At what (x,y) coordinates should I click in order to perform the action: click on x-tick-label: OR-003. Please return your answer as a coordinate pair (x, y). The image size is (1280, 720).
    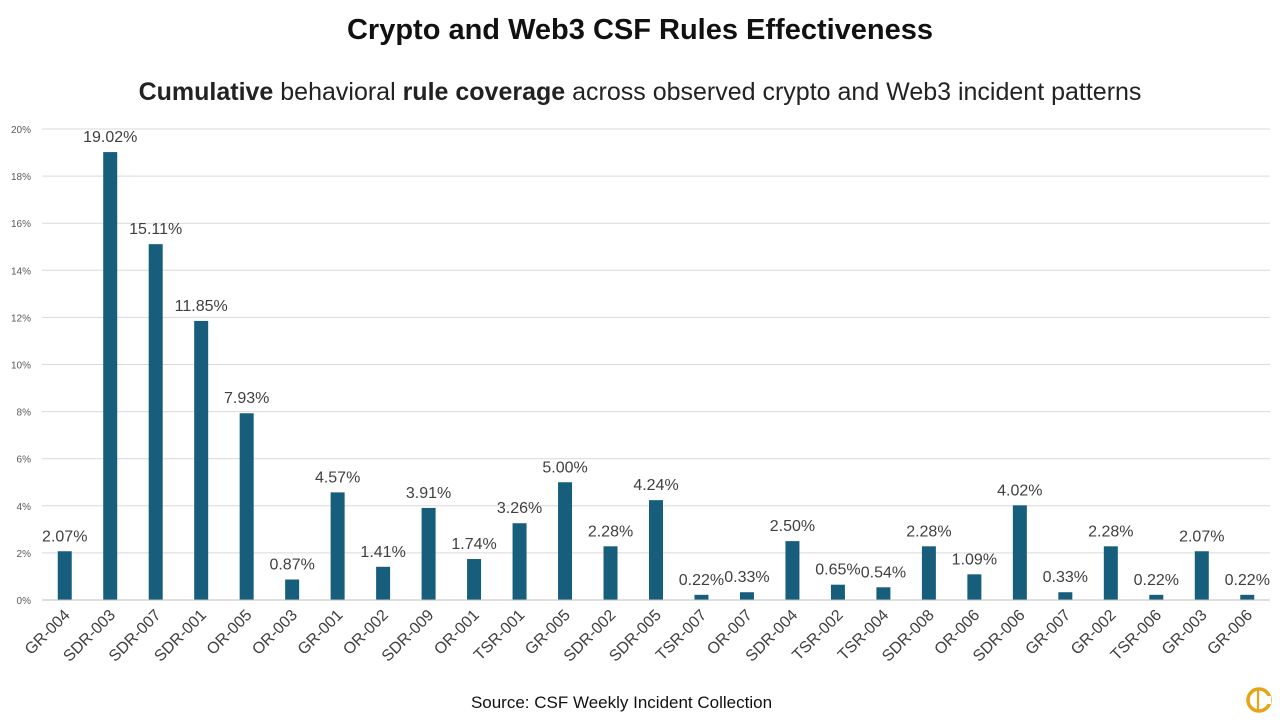
    Looking at the image, I should click on (275, 633).